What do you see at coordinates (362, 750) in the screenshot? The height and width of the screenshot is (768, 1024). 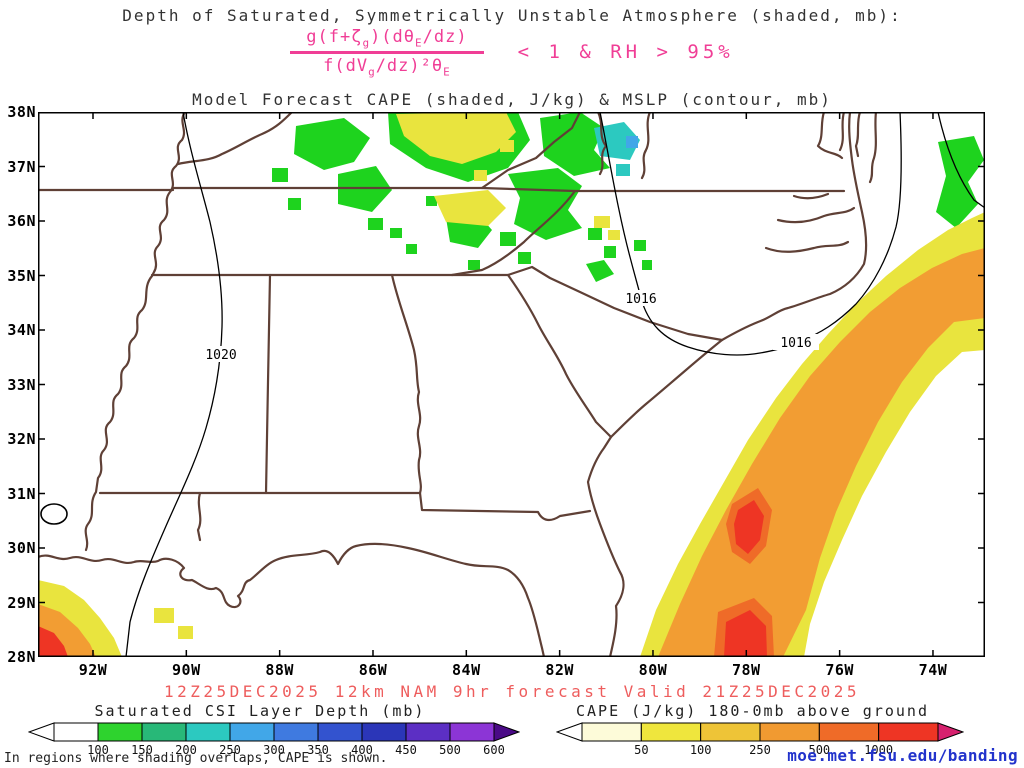 I see `colorbar-tick-label: 400` at bounding box center [362, 750].